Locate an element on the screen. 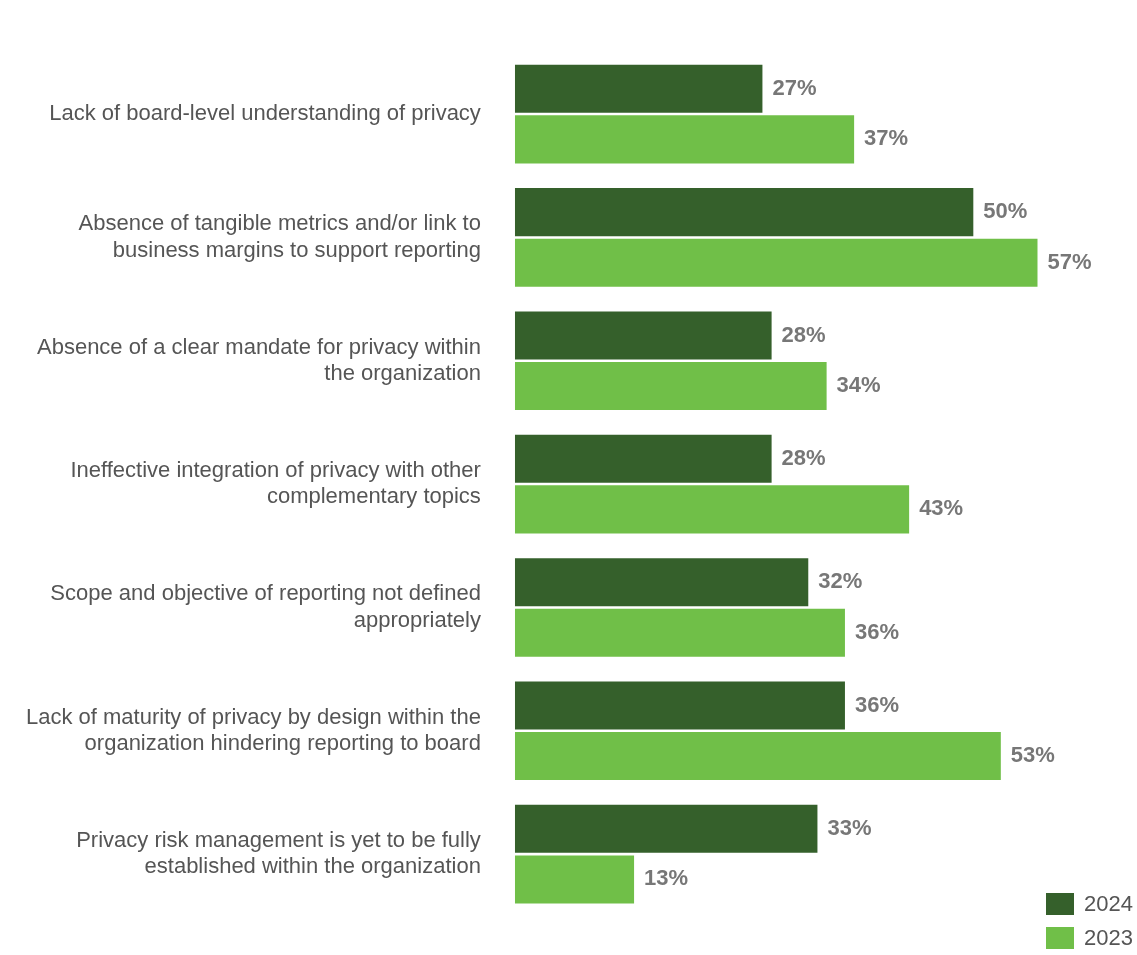  data-label: 53% is located at coordinates (1032, 755).